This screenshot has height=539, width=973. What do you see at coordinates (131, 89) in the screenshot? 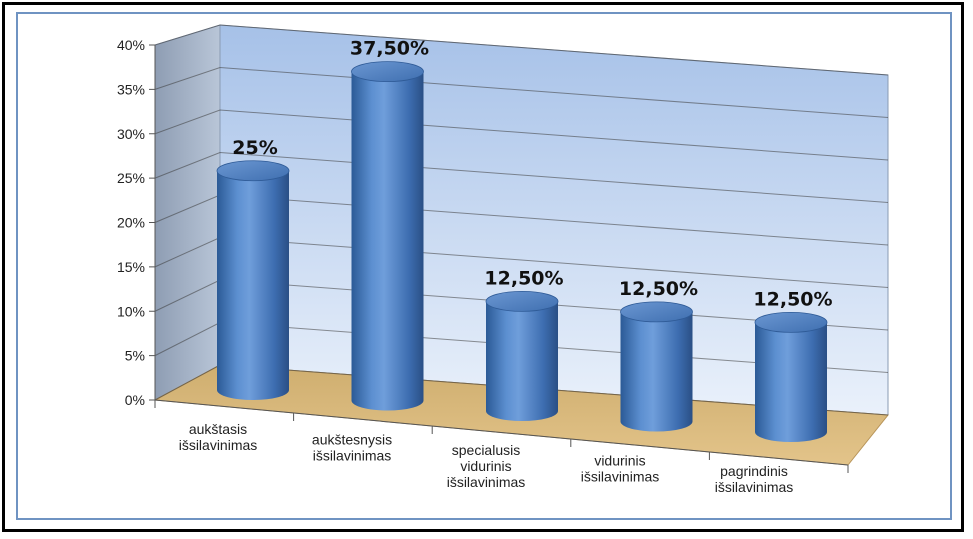
I see `y-tick-label: 35%` at bounding box center [131, 89].